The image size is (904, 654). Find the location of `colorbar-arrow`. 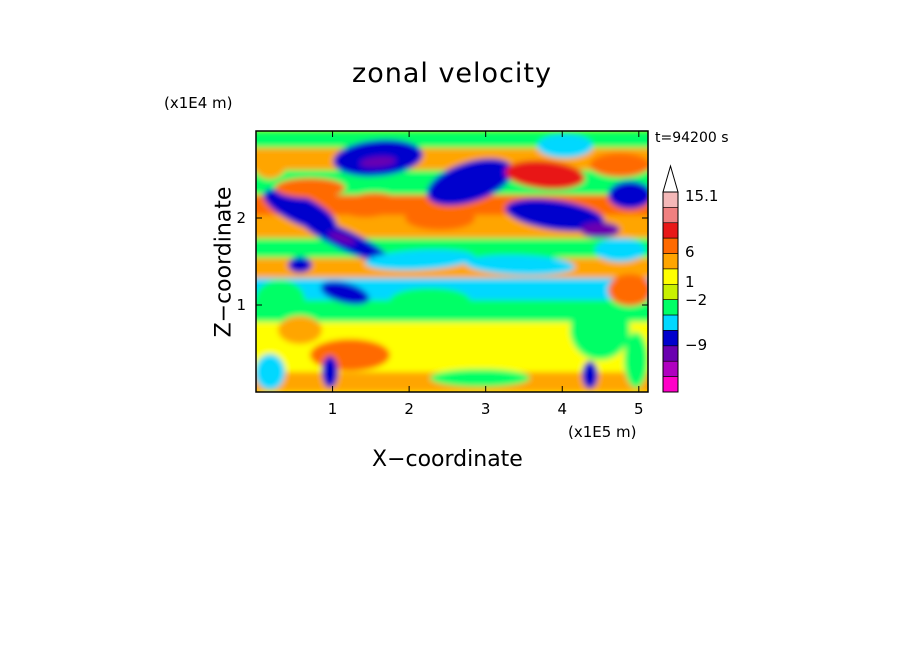

colorbar-arrow is located at coordinates (670, 178).